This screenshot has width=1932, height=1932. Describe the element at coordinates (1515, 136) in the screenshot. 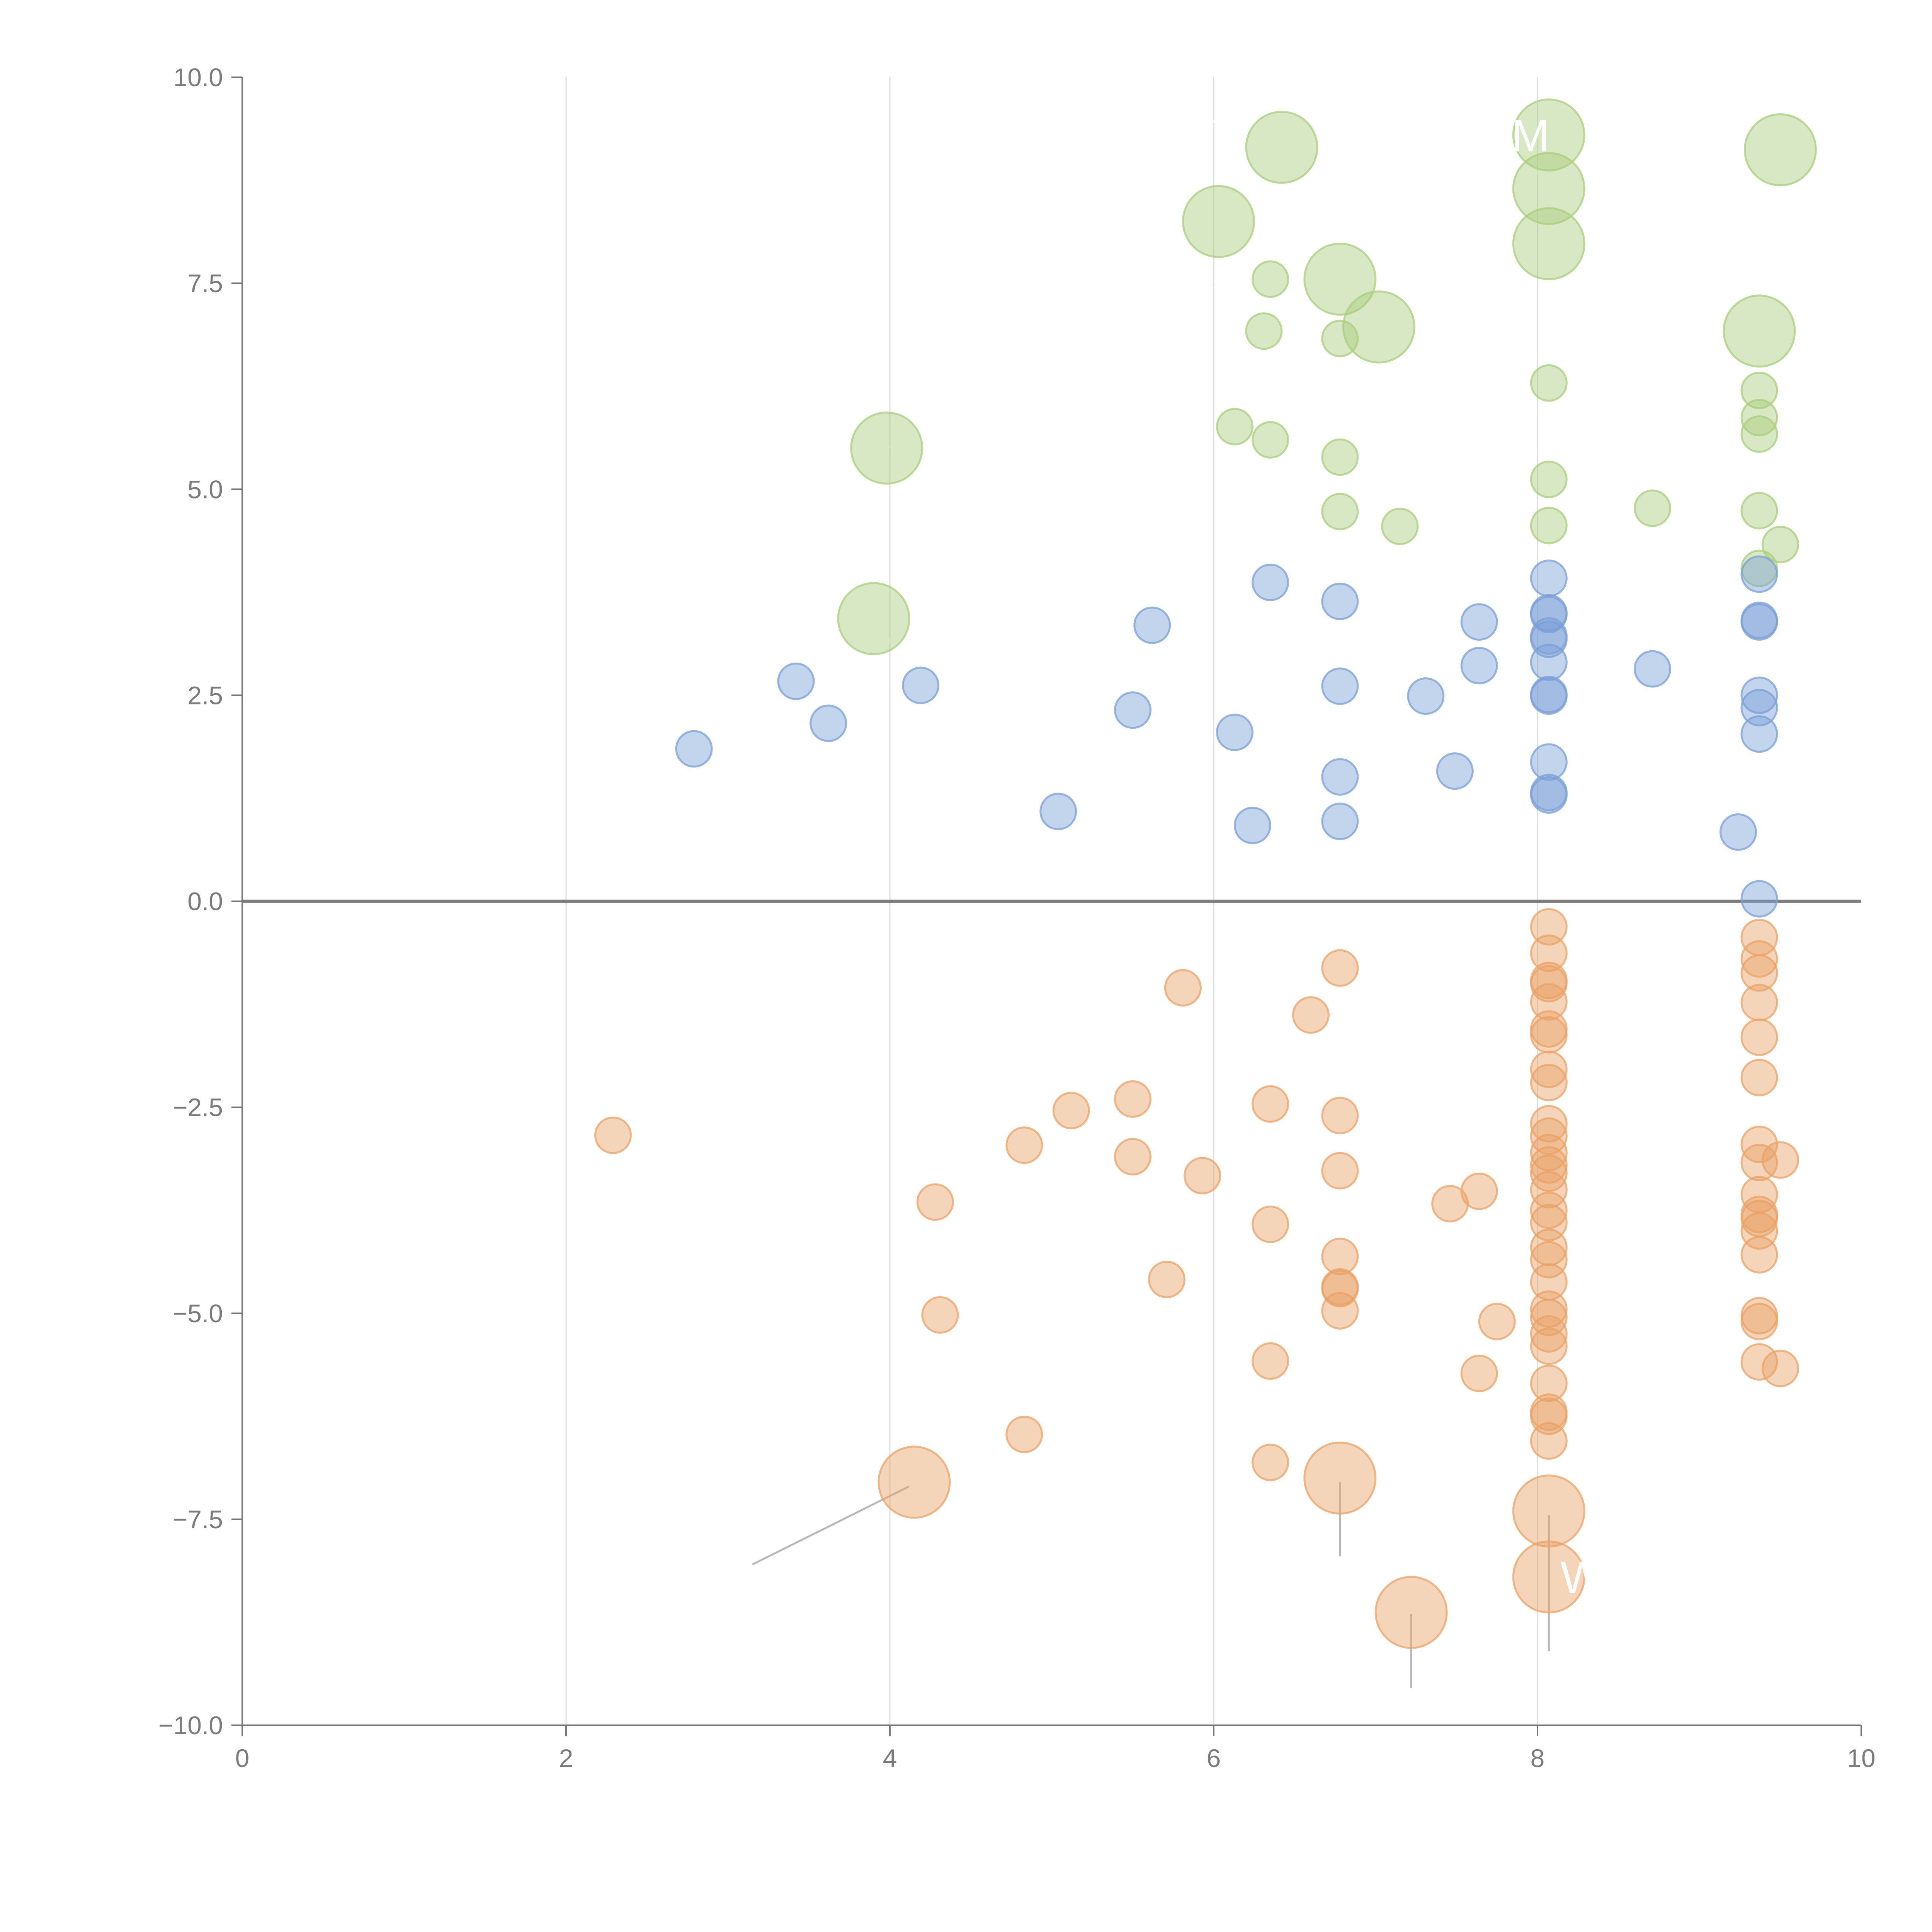

I see `annotation-label-0: DM` at that location.